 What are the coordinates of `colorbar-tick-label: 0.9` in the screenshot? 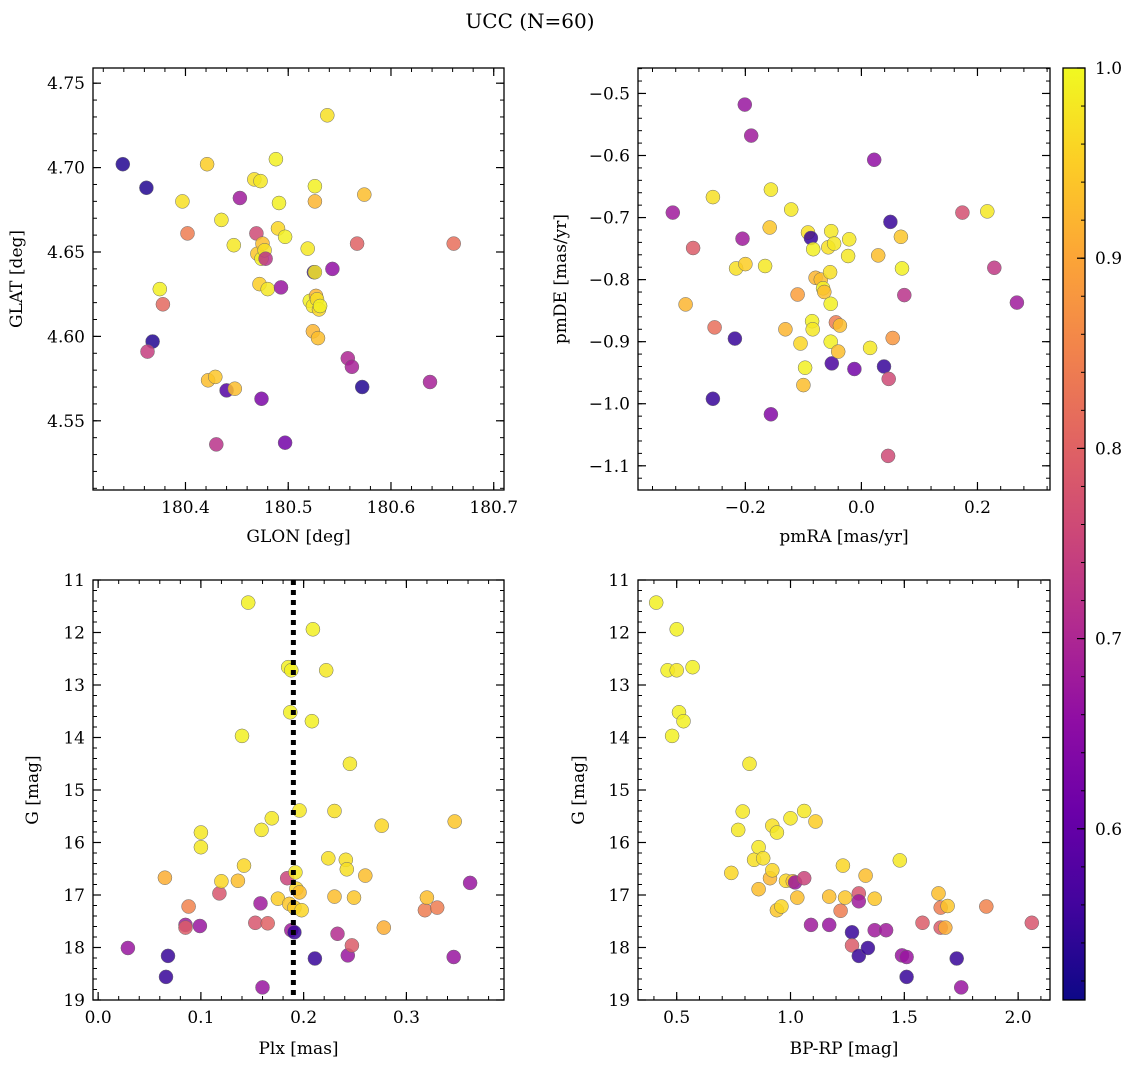 It's located at (1108, 259).